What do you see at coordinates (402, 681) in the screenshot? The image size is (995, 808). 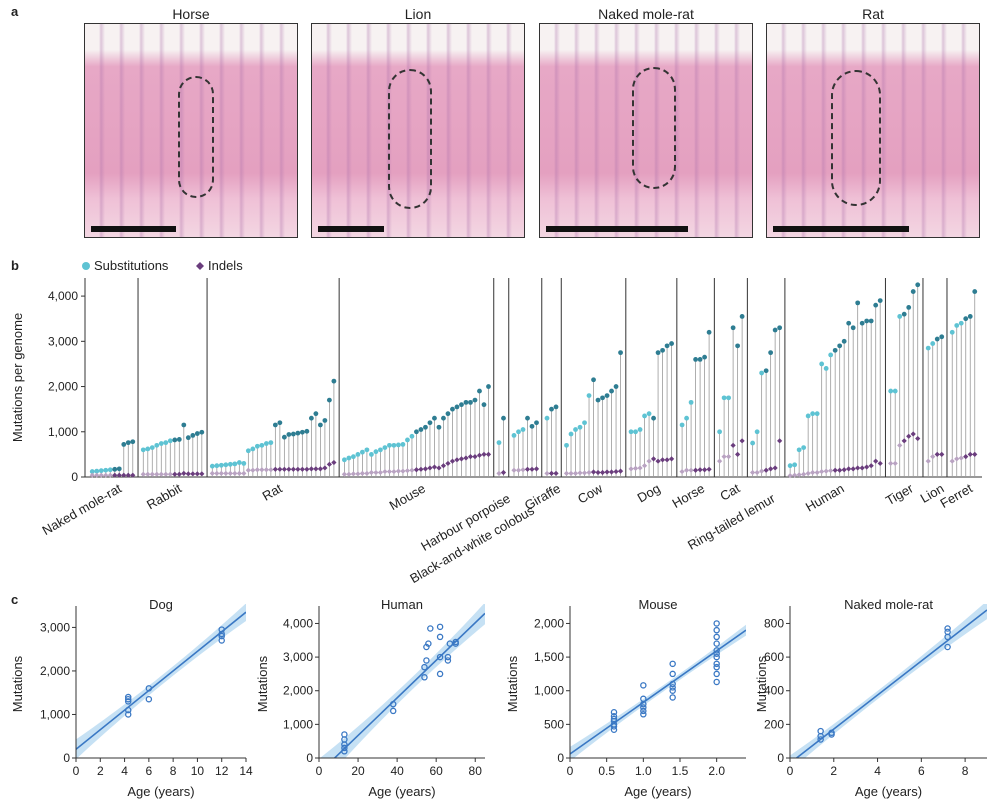 I see `confidence-band` at bounding box center [402, 681].